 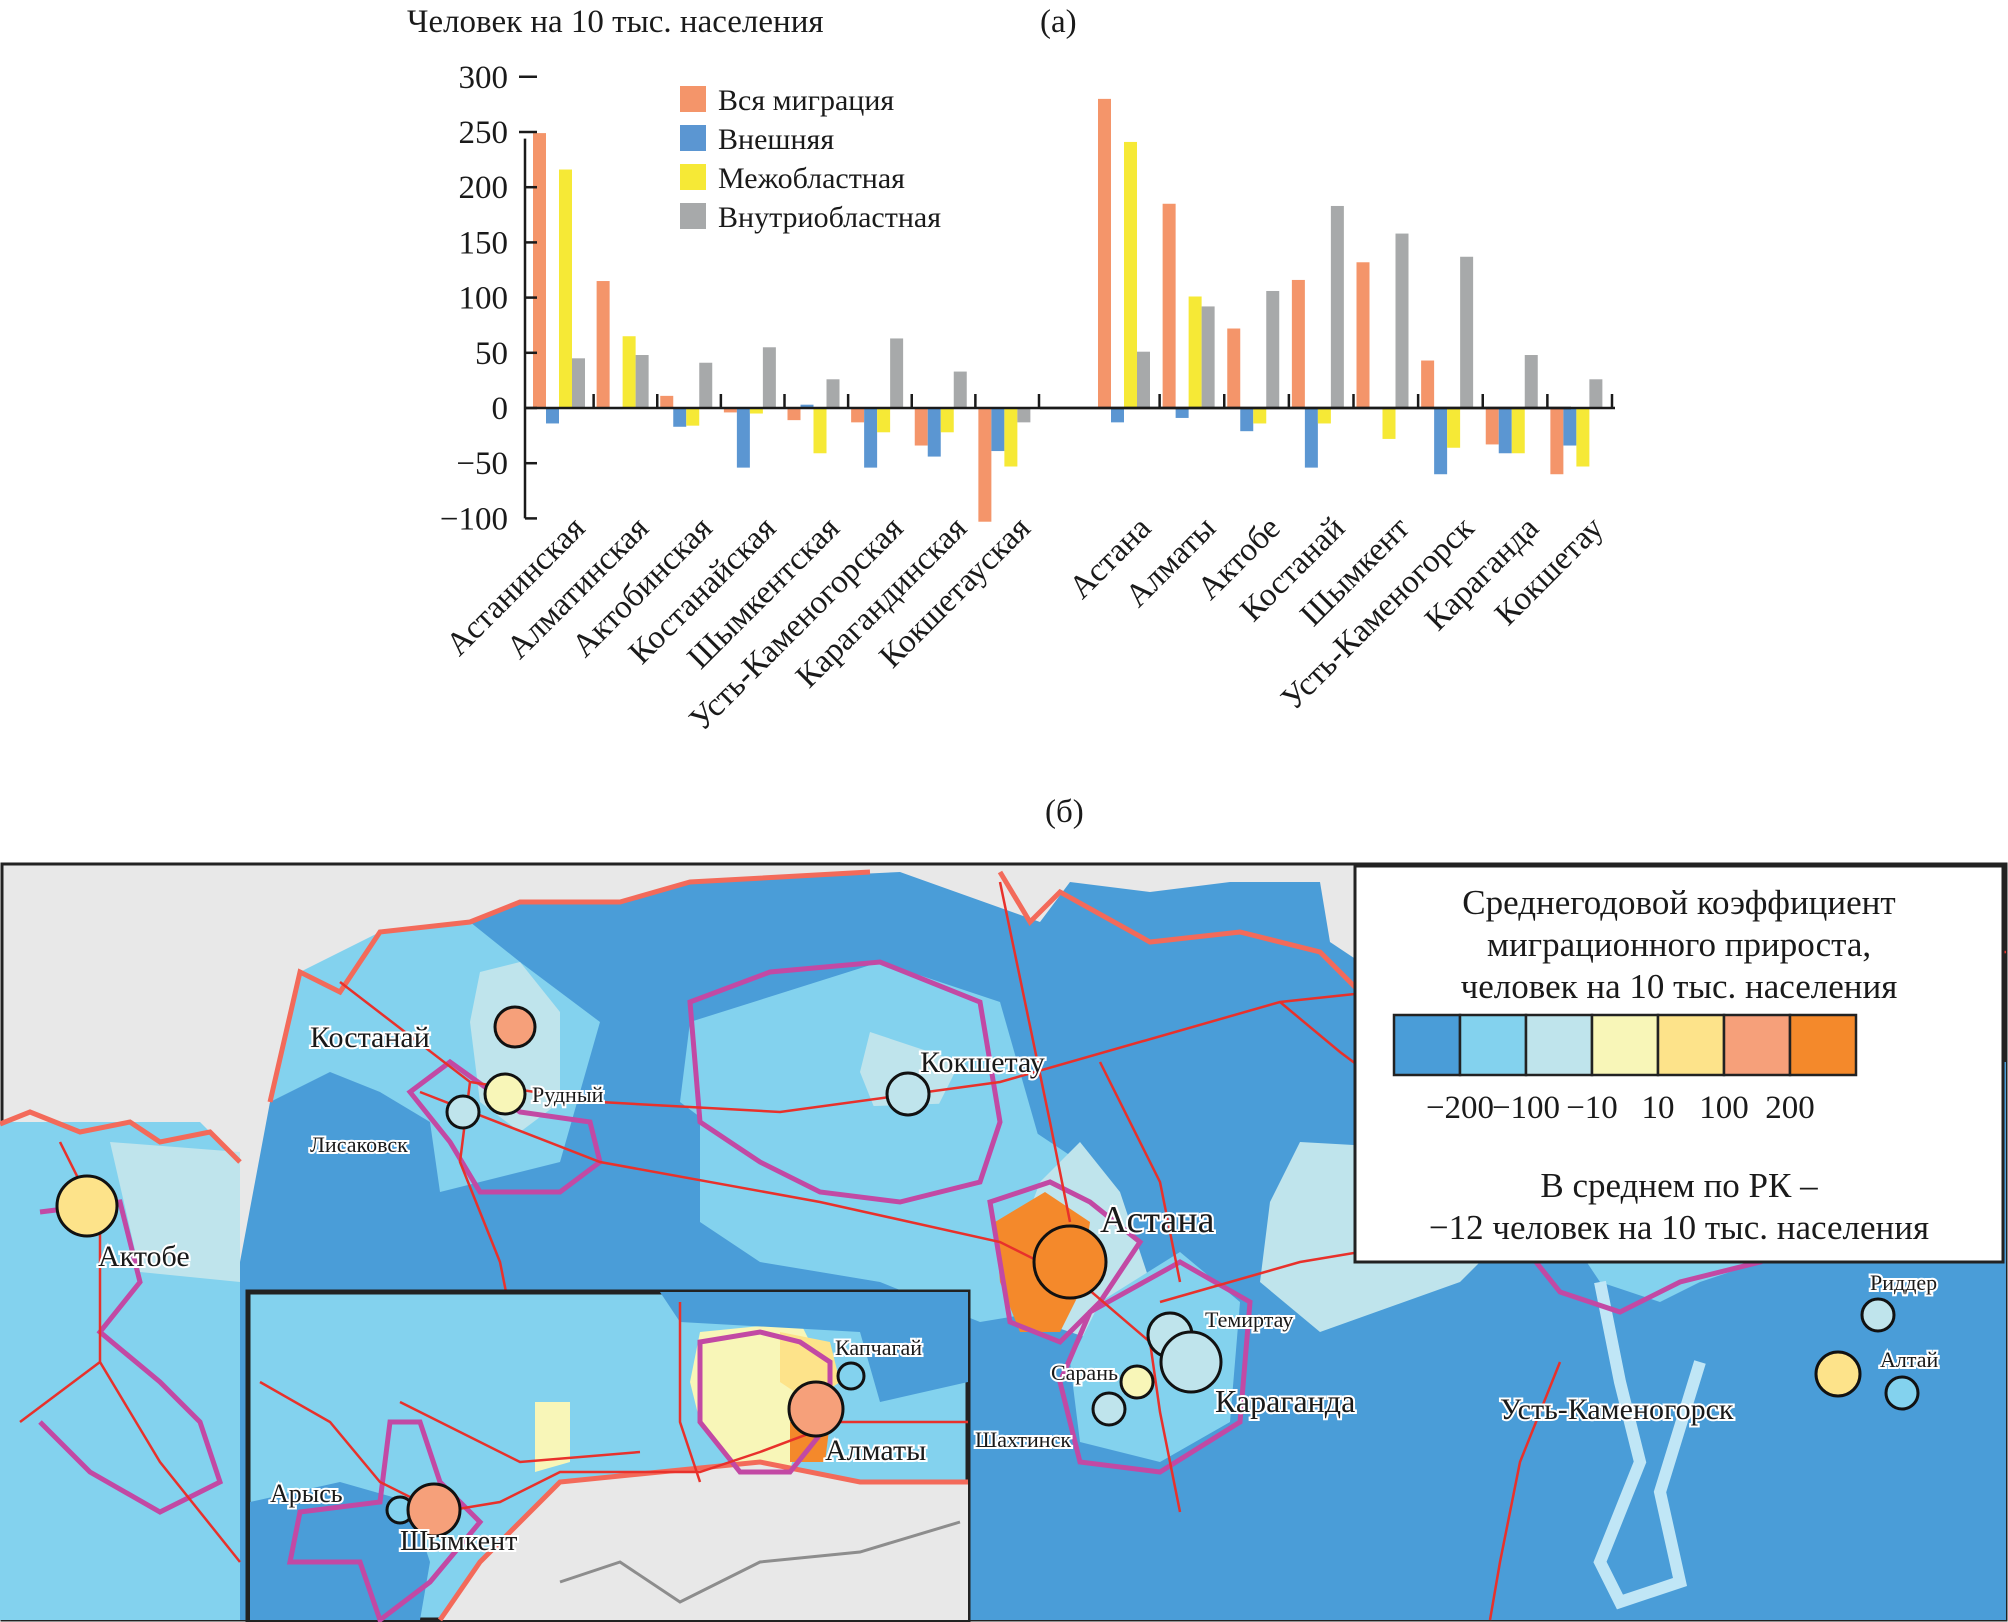 I want to click on city-label: Темиртау, so click(x=1249, y=1319).